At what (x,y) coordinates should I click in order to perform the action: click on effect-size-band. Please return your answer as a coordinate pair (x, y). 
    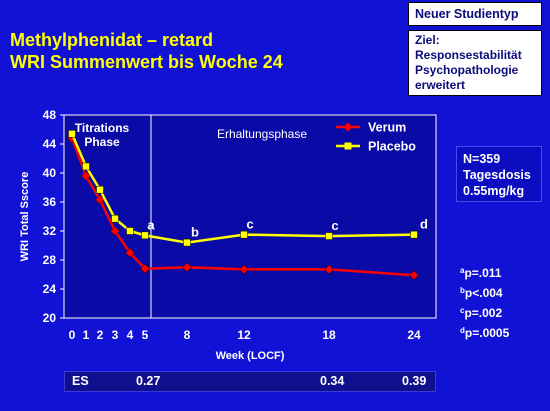
    Looking at the image, I should click on (250, 381).